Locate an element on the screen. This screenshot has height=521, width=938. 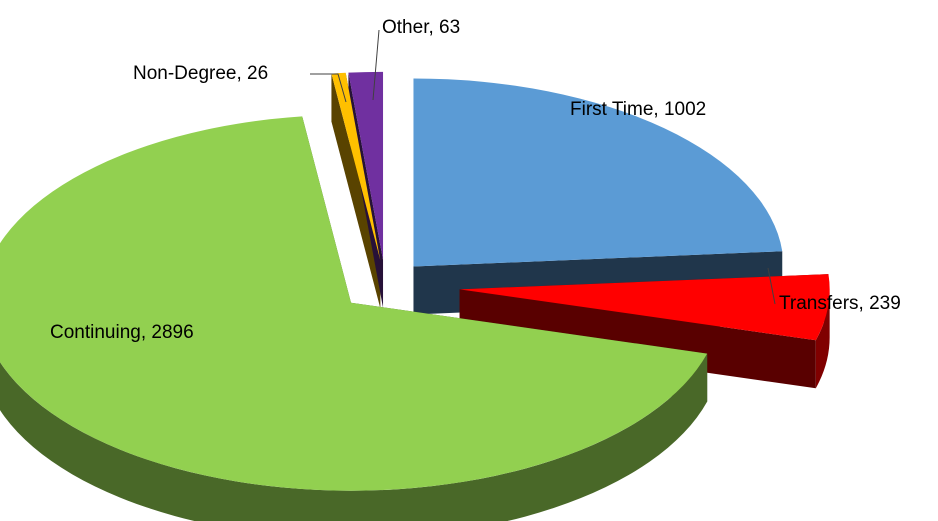
data-label: Transfers, 239 is located at coordinates (840, 303).